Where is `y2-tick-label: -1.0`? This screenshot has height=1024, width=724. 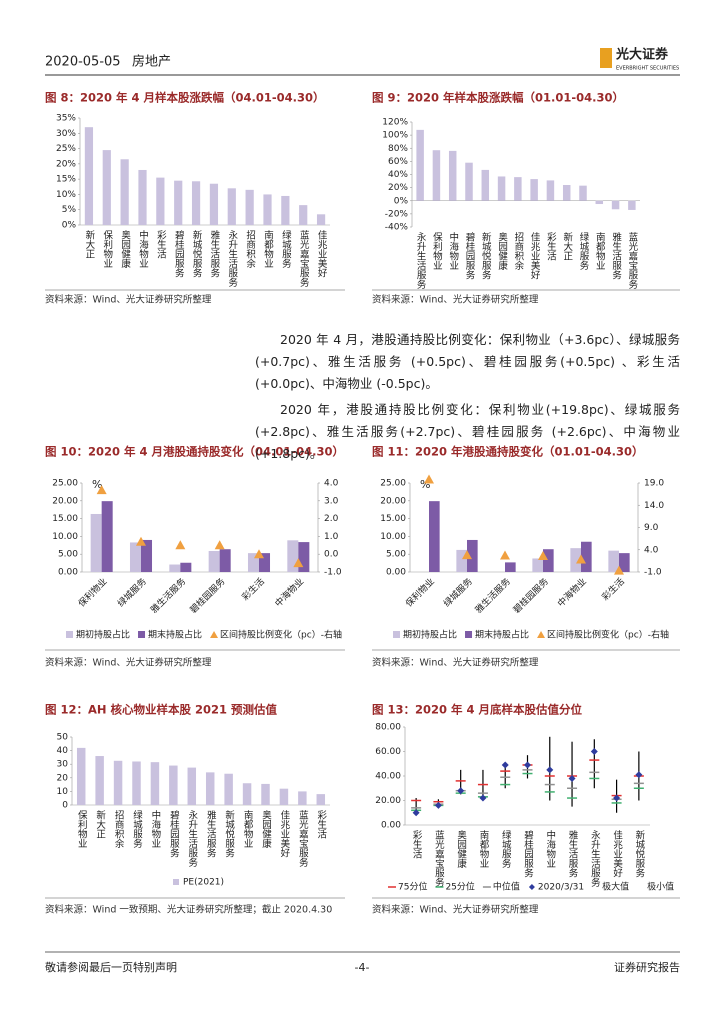
y2-tick-label: -1.0 is located at coordinates (333, 573).